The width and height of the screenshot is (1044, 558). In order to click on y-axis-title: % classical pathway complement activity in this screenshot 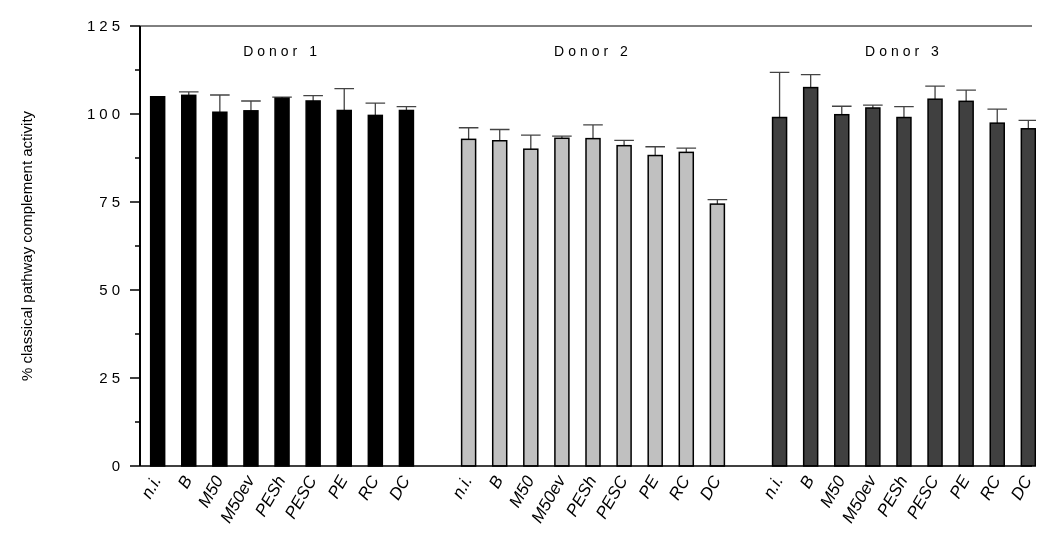, I will do `click(26, 246)`.